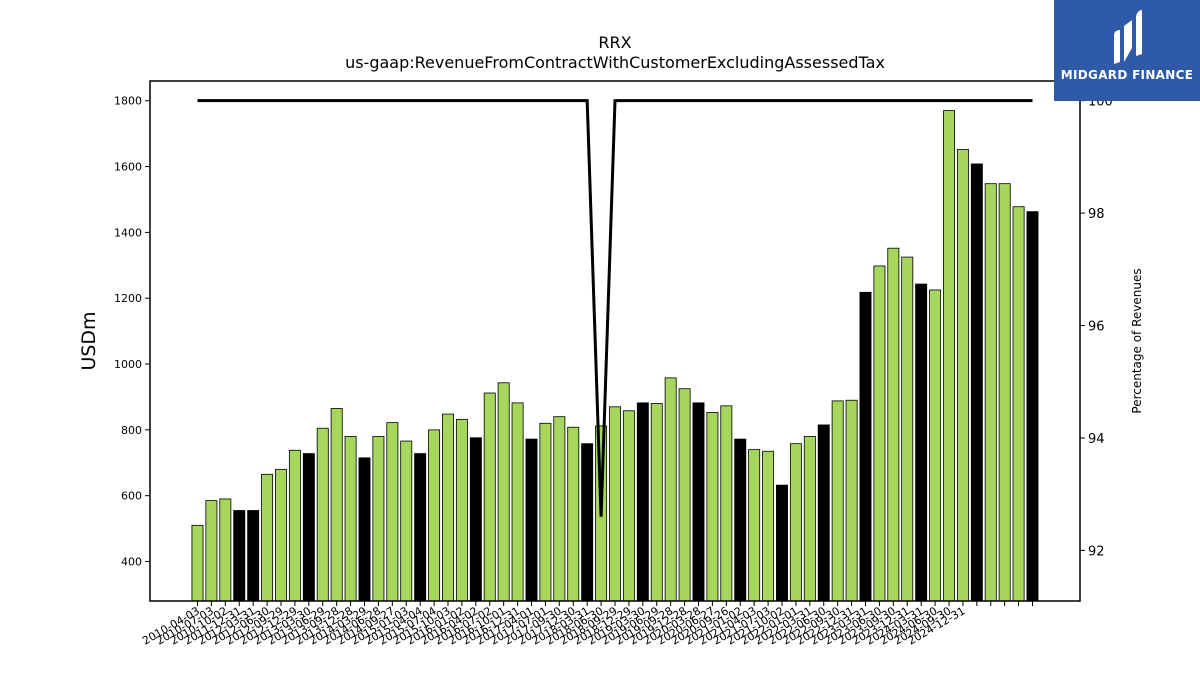 Image resolution: width=1200 pixels, height=675 pixels. What do you see at coordinates (1137, 340) in the screenshot?
I see `y2-axis-label: Percentage of Revenues` at bounding box center [1137, 340].